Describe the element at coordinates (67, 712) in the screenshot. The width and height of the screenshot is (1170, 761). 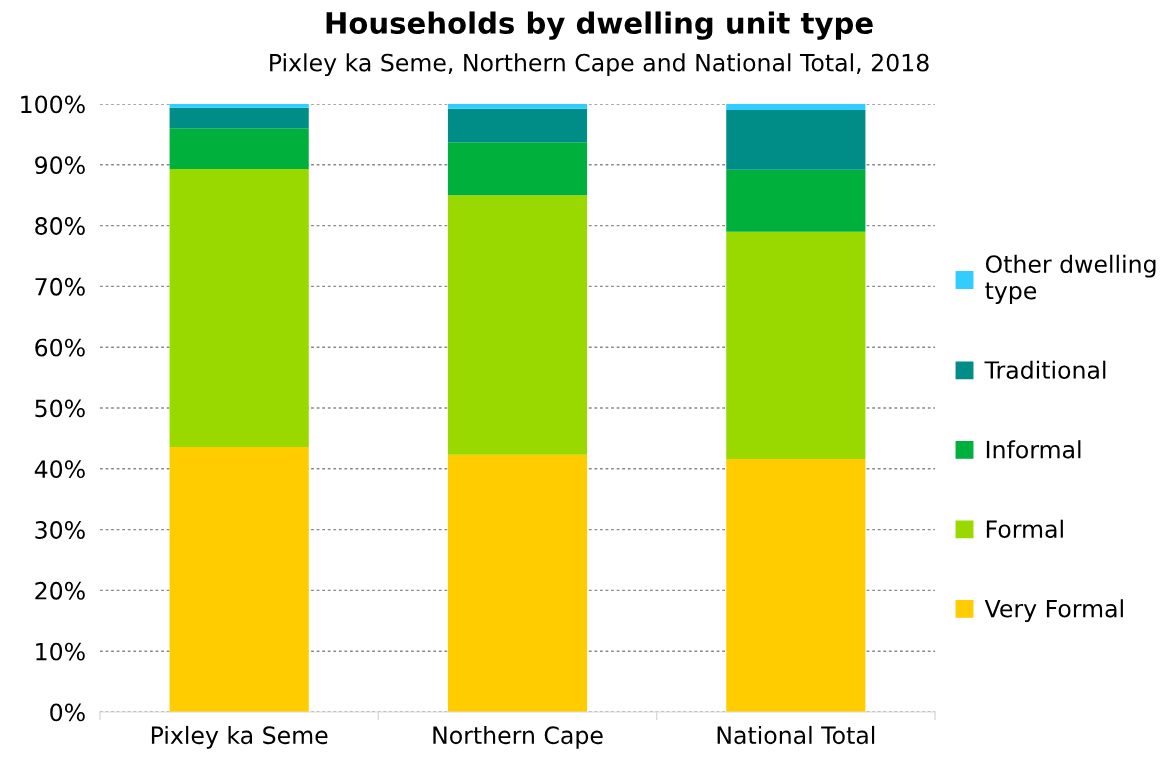
I see `y-tick-label: 0%` at that location.